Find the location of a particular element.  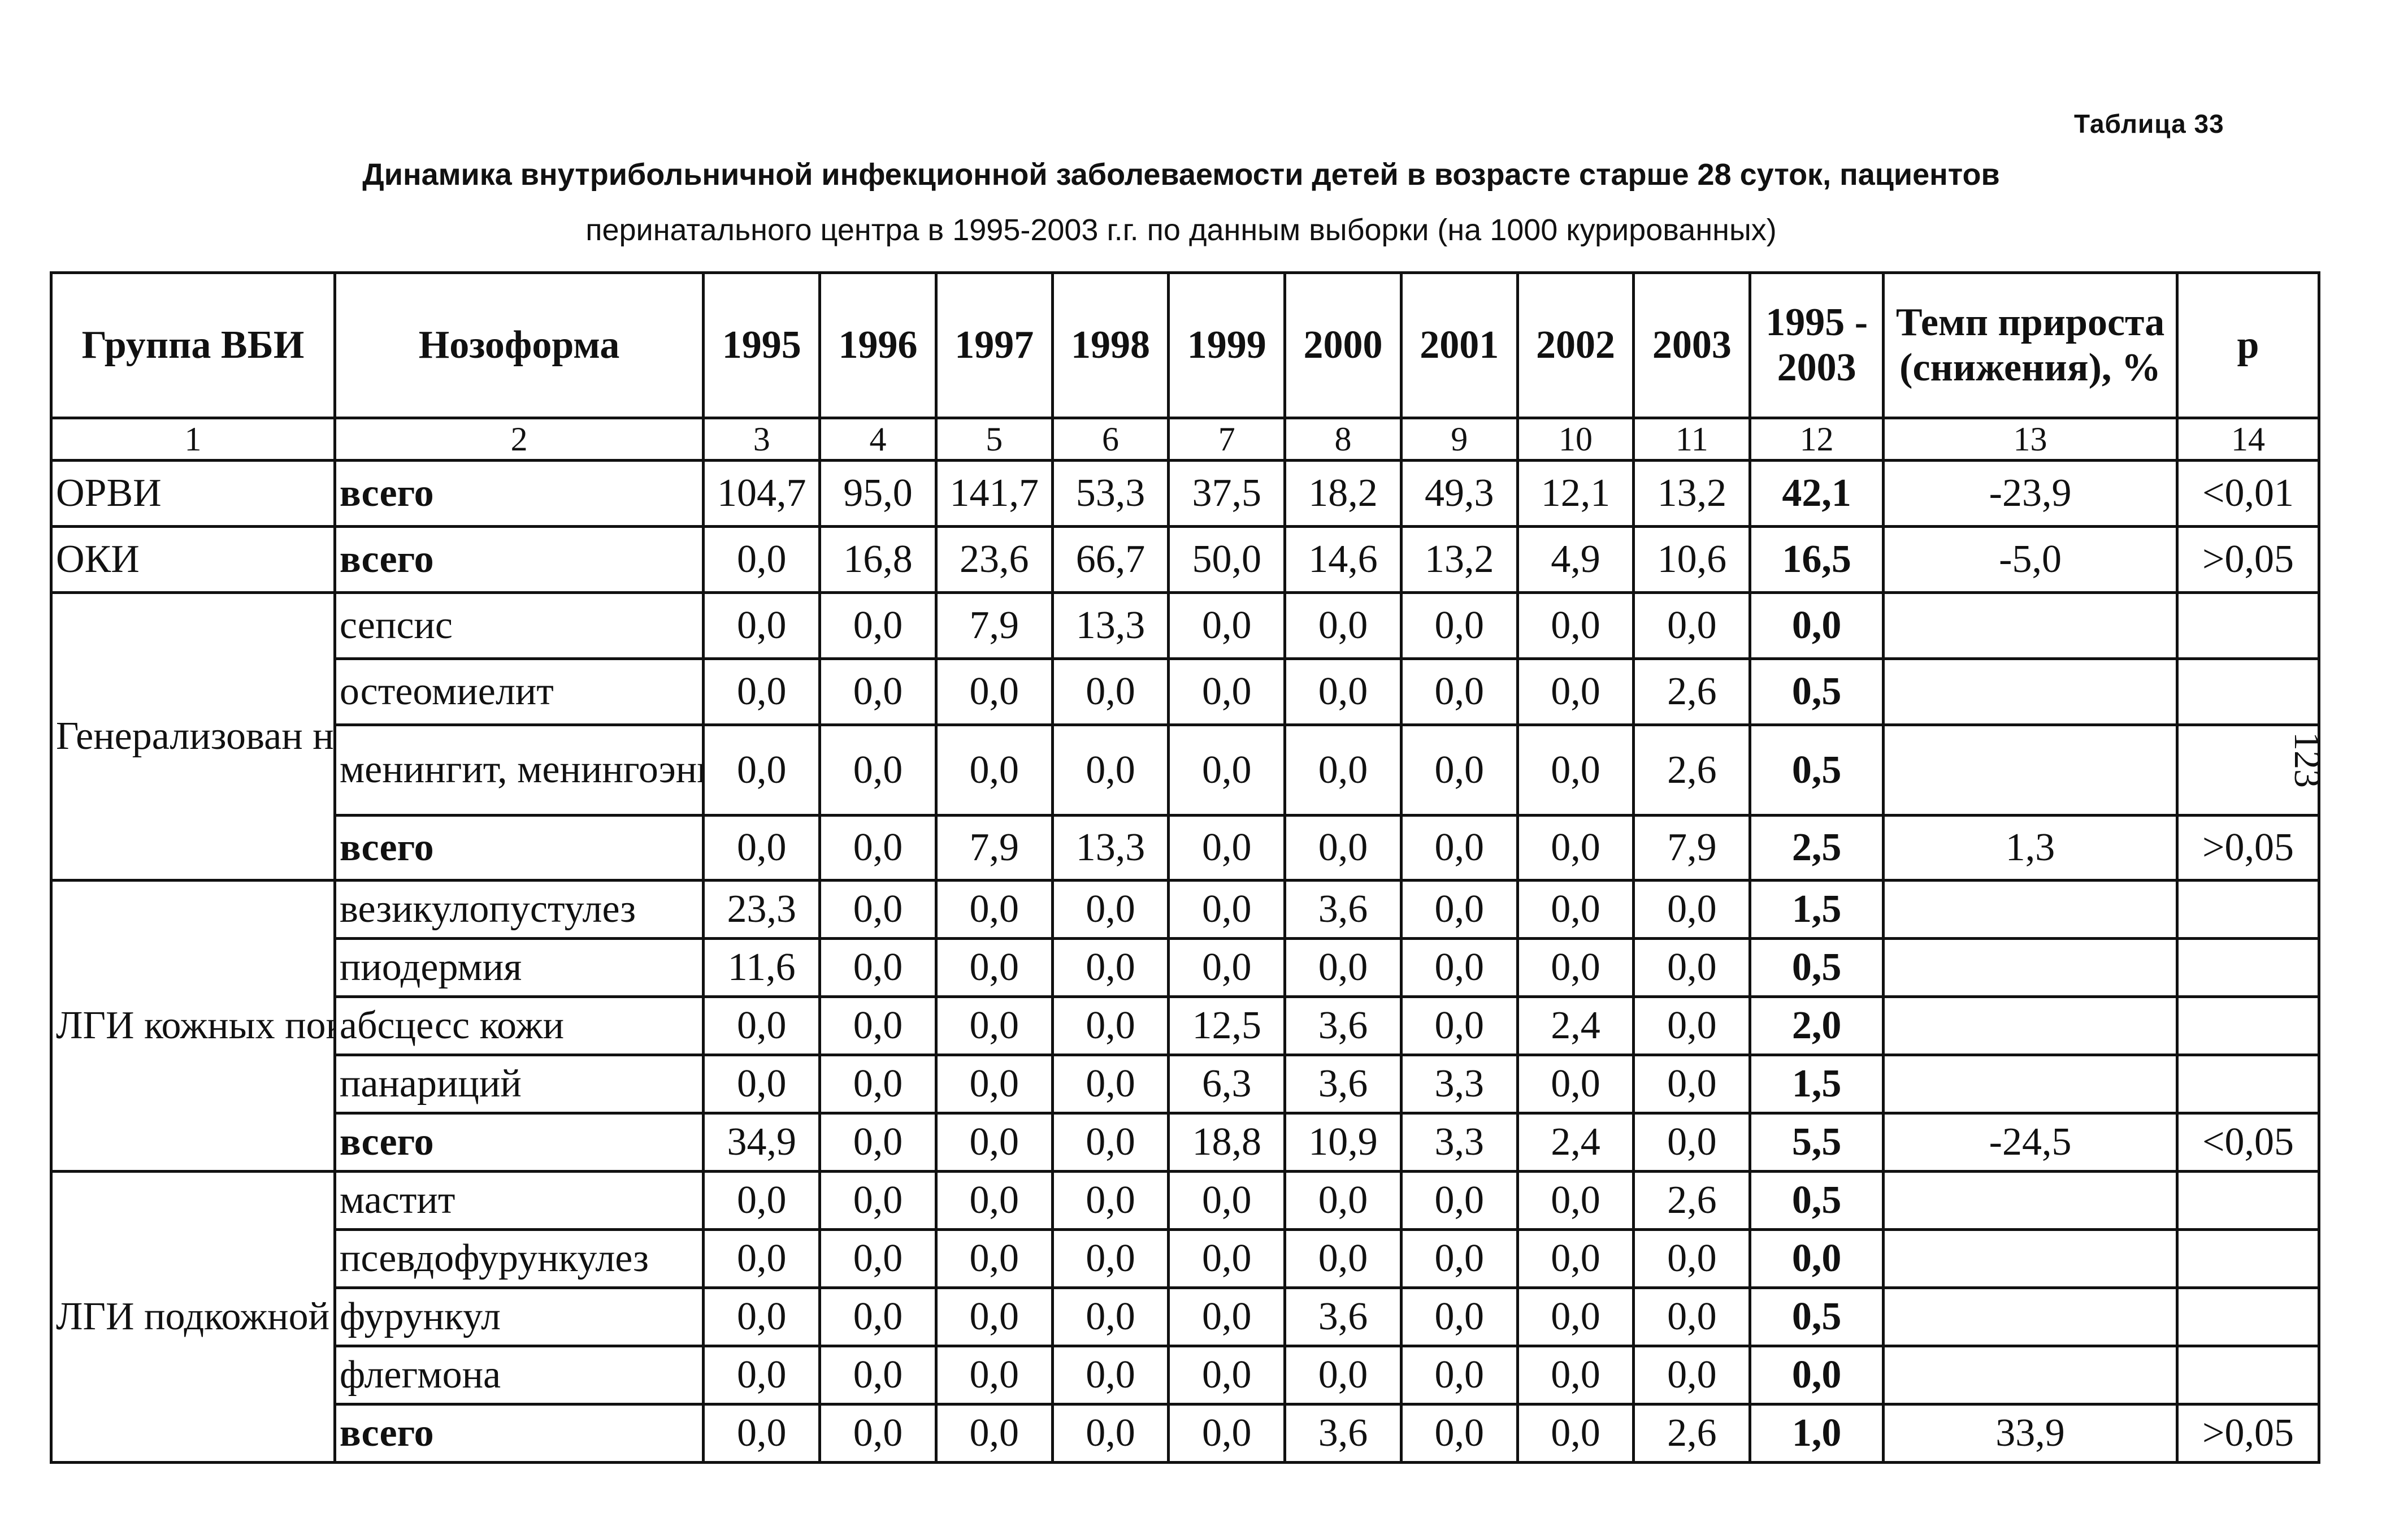

header-cell: 2001 is located at coordinates (1459, 345).